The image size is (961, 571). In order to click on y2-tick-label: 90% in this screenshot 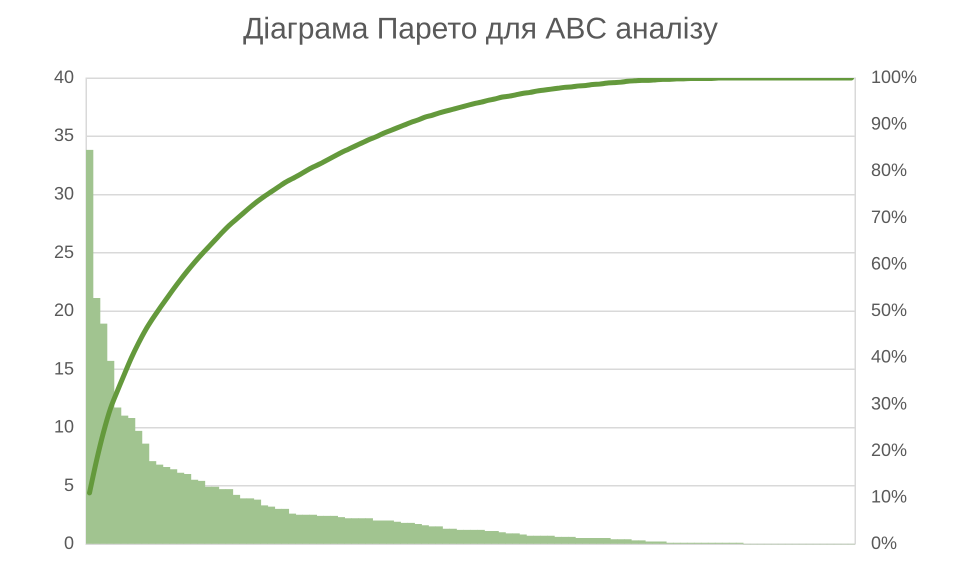, I will do `click(889, 124)`.